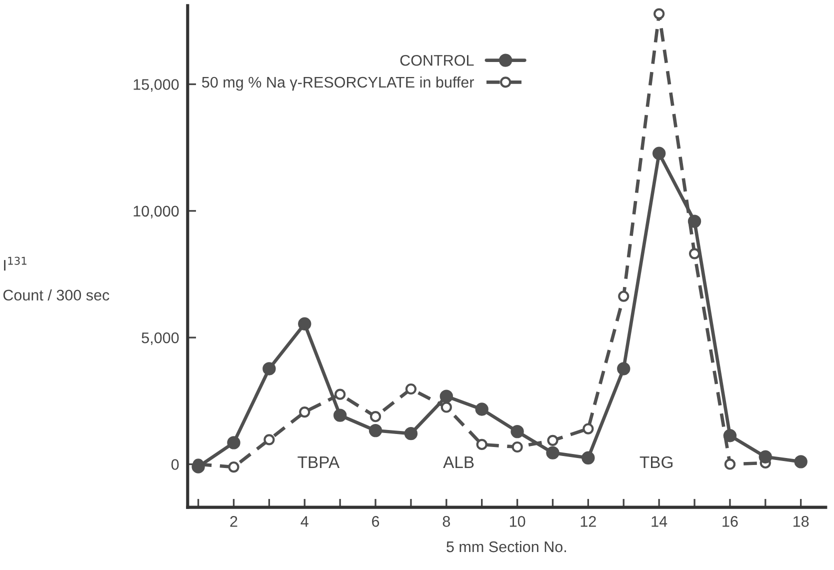  What do you see at coordinates (338, 83) in the screenshot?
I see `legend-label: 50 mg % Na γ-RESORCYLATE in buffer` at bounding box center [338, 83].